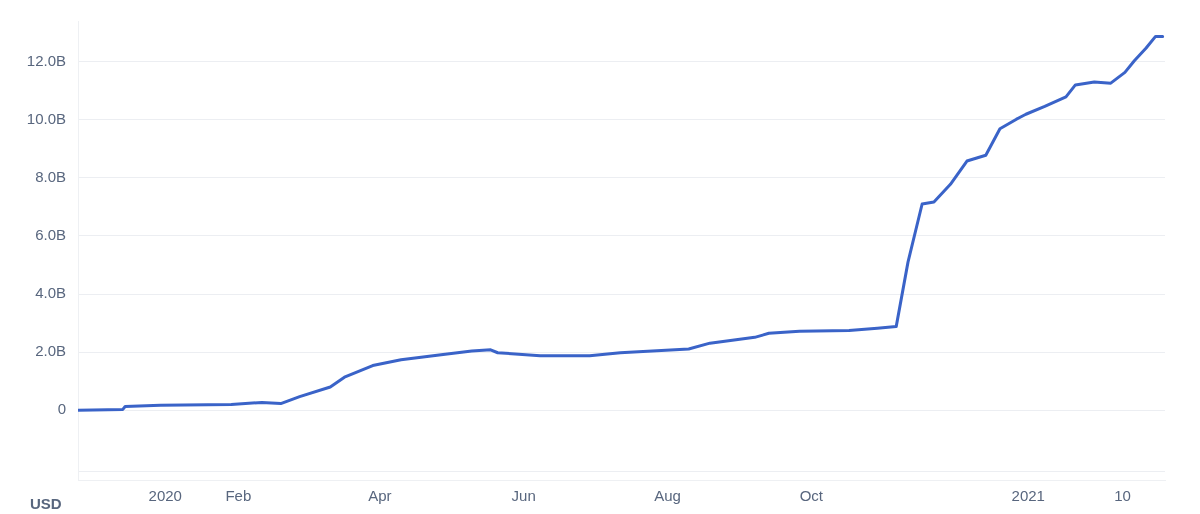 The image size is (1200, 514). Describe the element at coordinates (50, 235) in the screenshot. I see `y-tick-label: 6.0B` at that location.